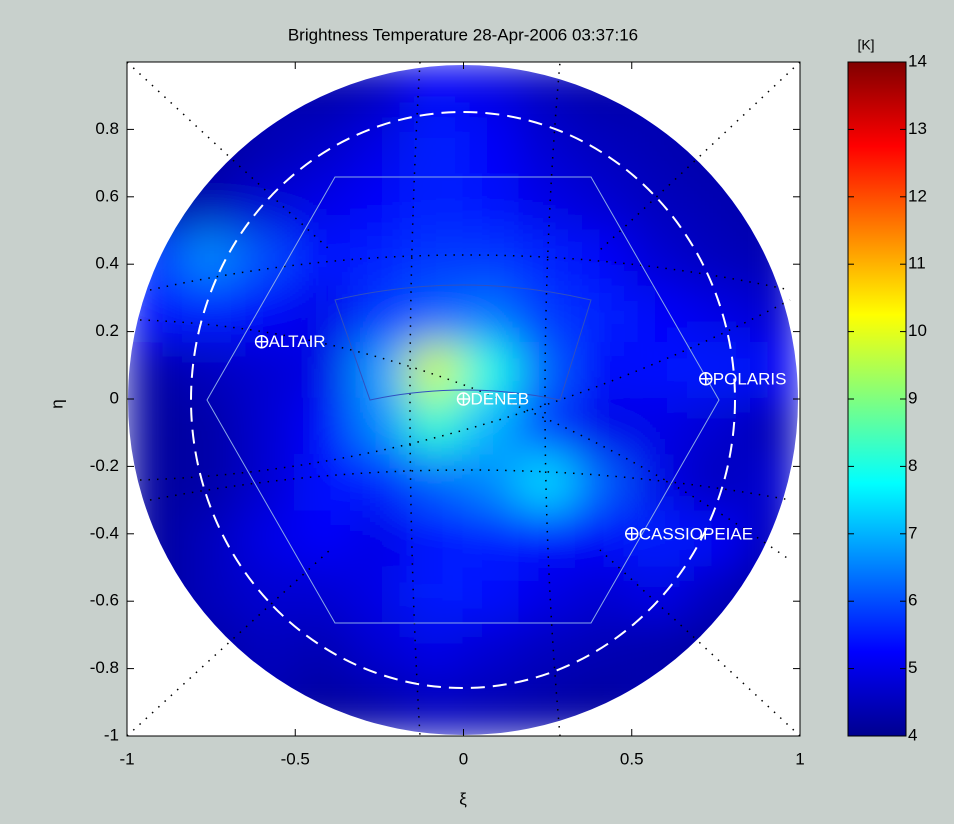 This screenshot has height=824, width=954. What do you see at coordinates (463, 758) in the screenshot?
I see `x-tick-label: 0` at bounding box center [463, 758].